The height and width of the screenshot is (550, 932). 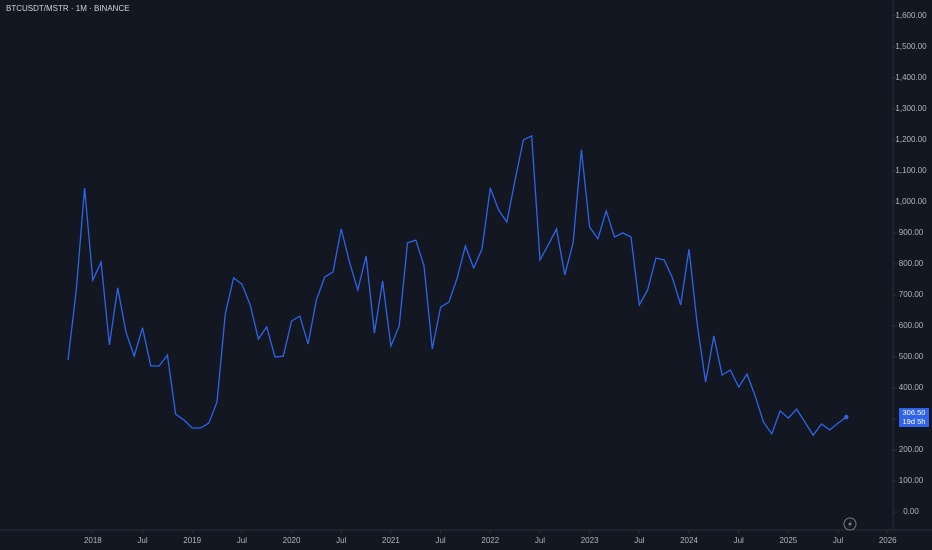 I want to click on y-tick-label: 500.00, so click(x=911, y=356).